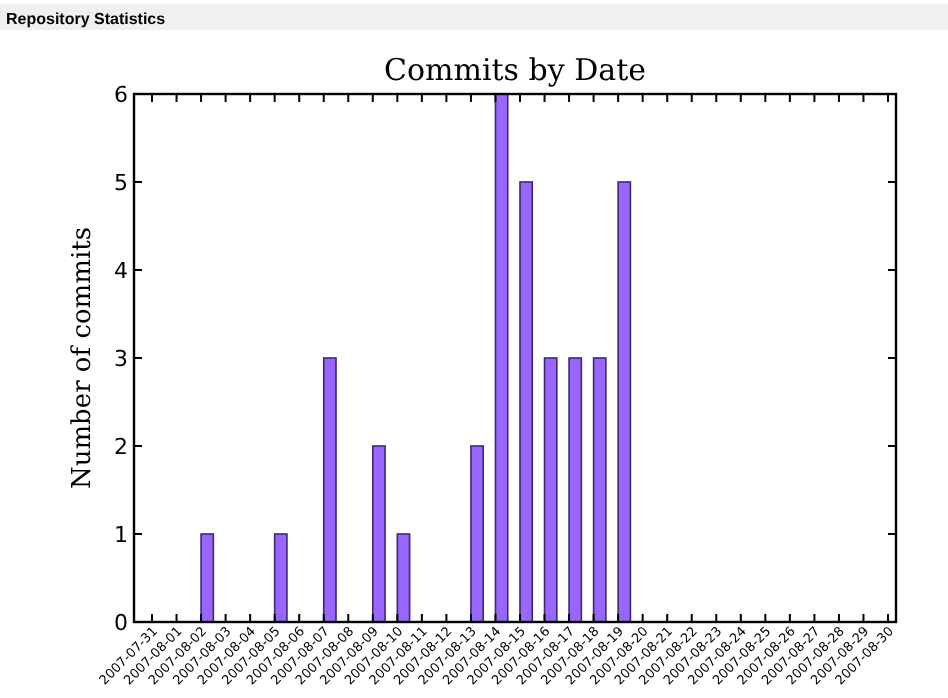 The image size is (948, 698). Describe the element at coordinates (121, 535) in the screenshot. I see `y-tick-label: 1` at that location.